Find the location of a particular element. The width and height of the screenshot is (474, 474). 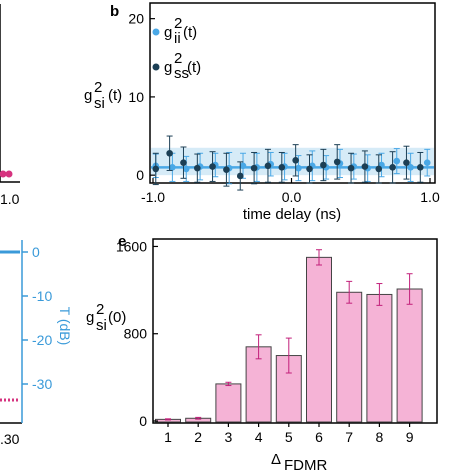

panel-b-marks-layer is located at coordinates (291, 163).